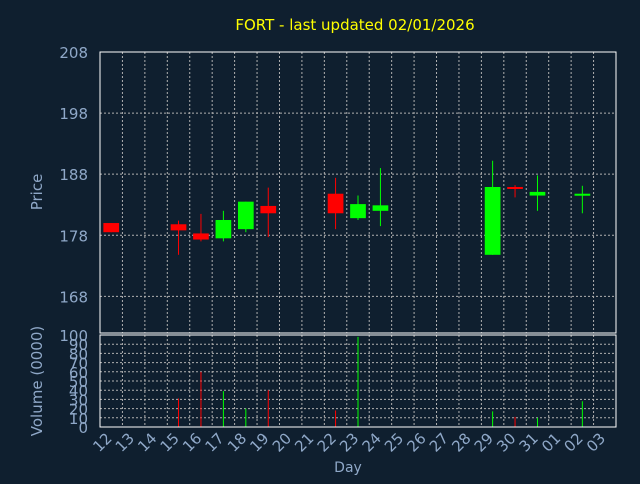 The height and width of the screenshot is (484, 640). I want to click on volume-tick-label: 50, so click(78, 382).